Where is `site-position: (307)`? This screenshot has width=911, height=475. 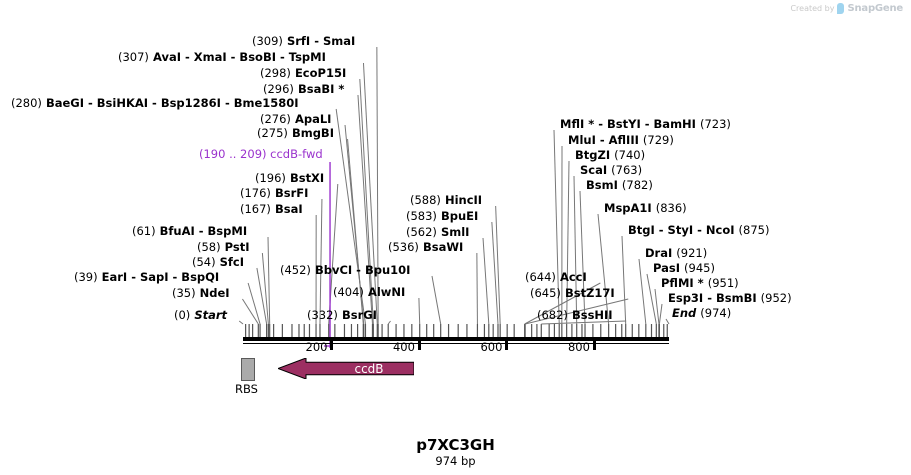
site-position: (307) is located at coordinates (133, 57).